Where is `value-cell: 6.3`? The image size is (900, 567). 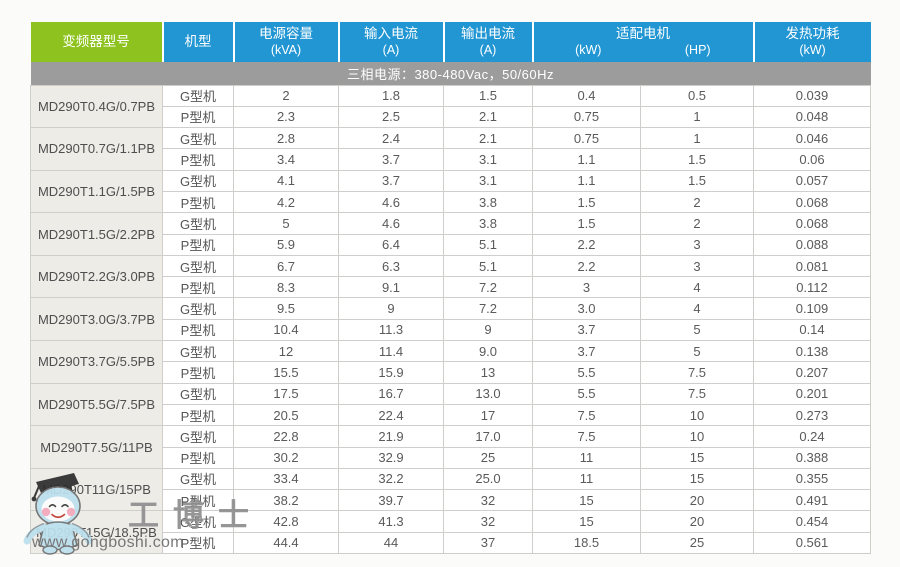
value-cell: 6.3 is located at coordinates (391, 266).